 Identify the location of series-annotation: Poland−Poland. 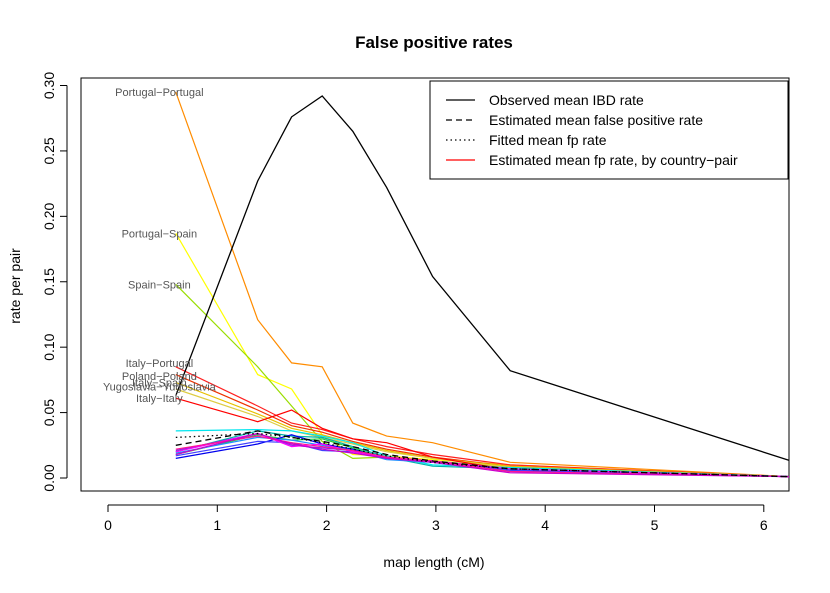
(159, 377).